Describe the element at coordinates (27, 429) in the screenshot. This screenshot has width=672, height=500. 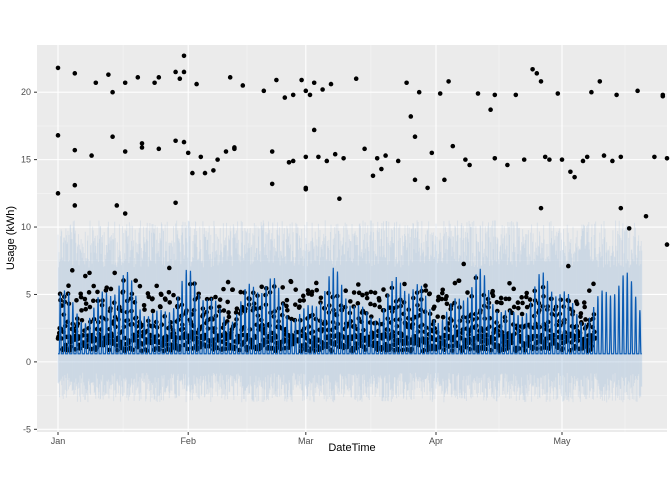
I see `y-tick-label: -5` at that location.